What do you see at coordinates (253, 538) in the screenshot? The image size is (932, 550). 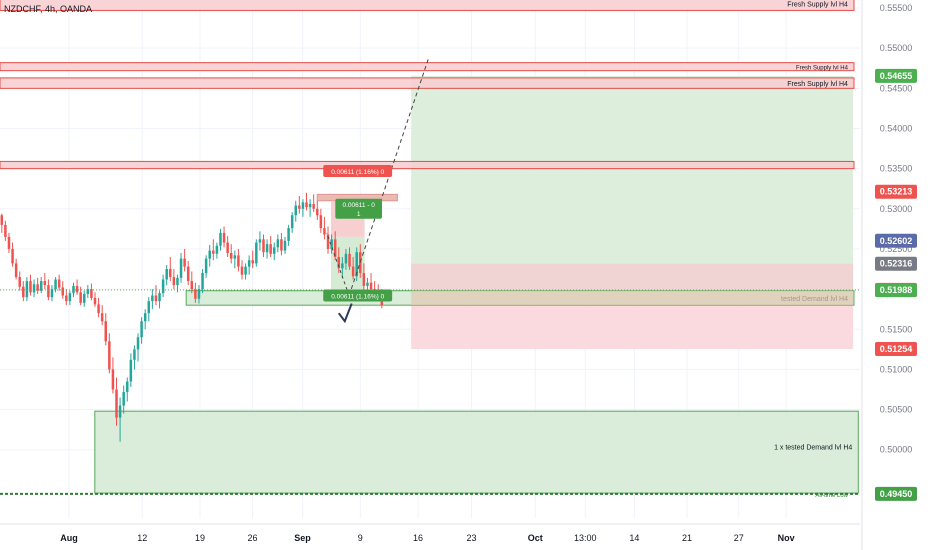 I see `x-tick-label: 26` at bounding box center [253, 538].